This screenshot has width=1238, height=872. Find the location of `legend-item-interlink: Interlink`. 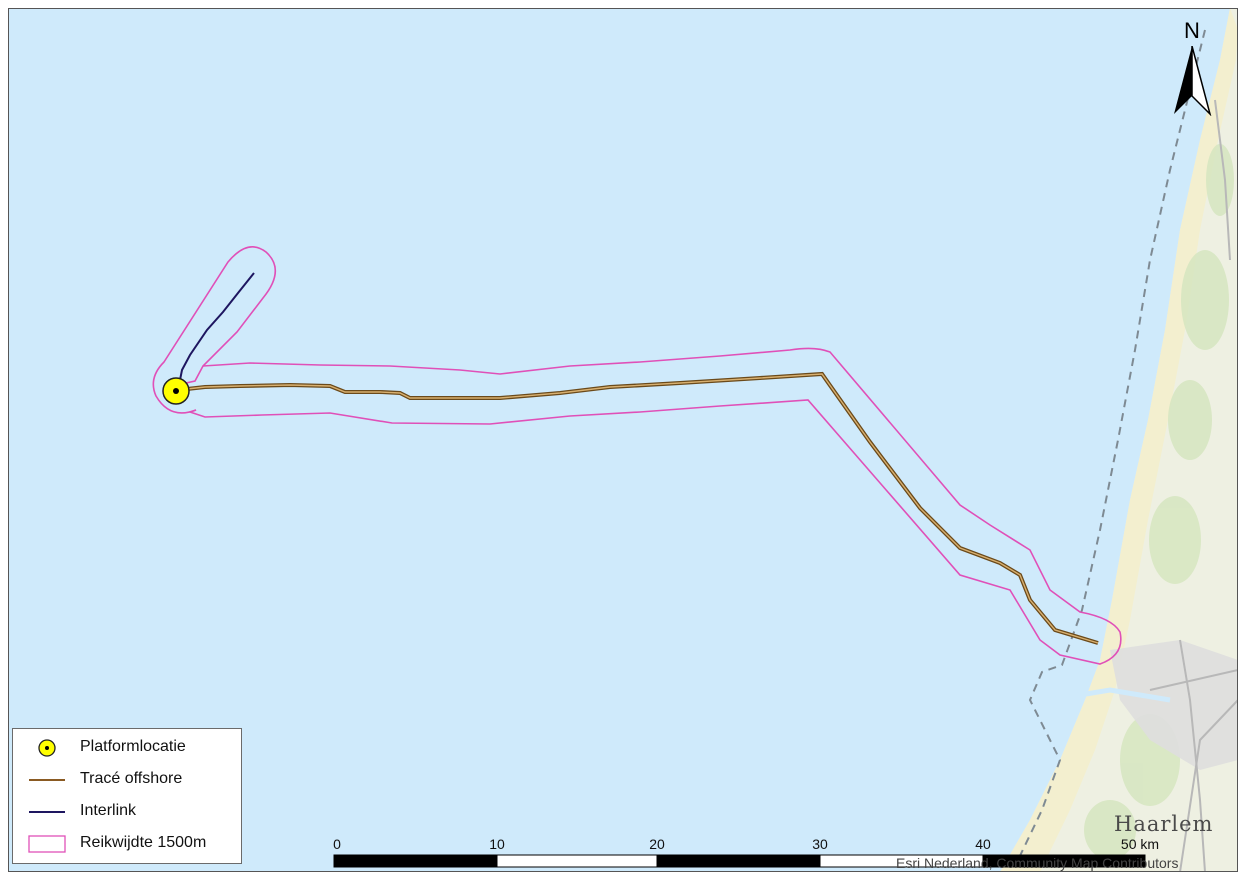

legend-item-interlink: Interlink is located at coordinates (127, 811).